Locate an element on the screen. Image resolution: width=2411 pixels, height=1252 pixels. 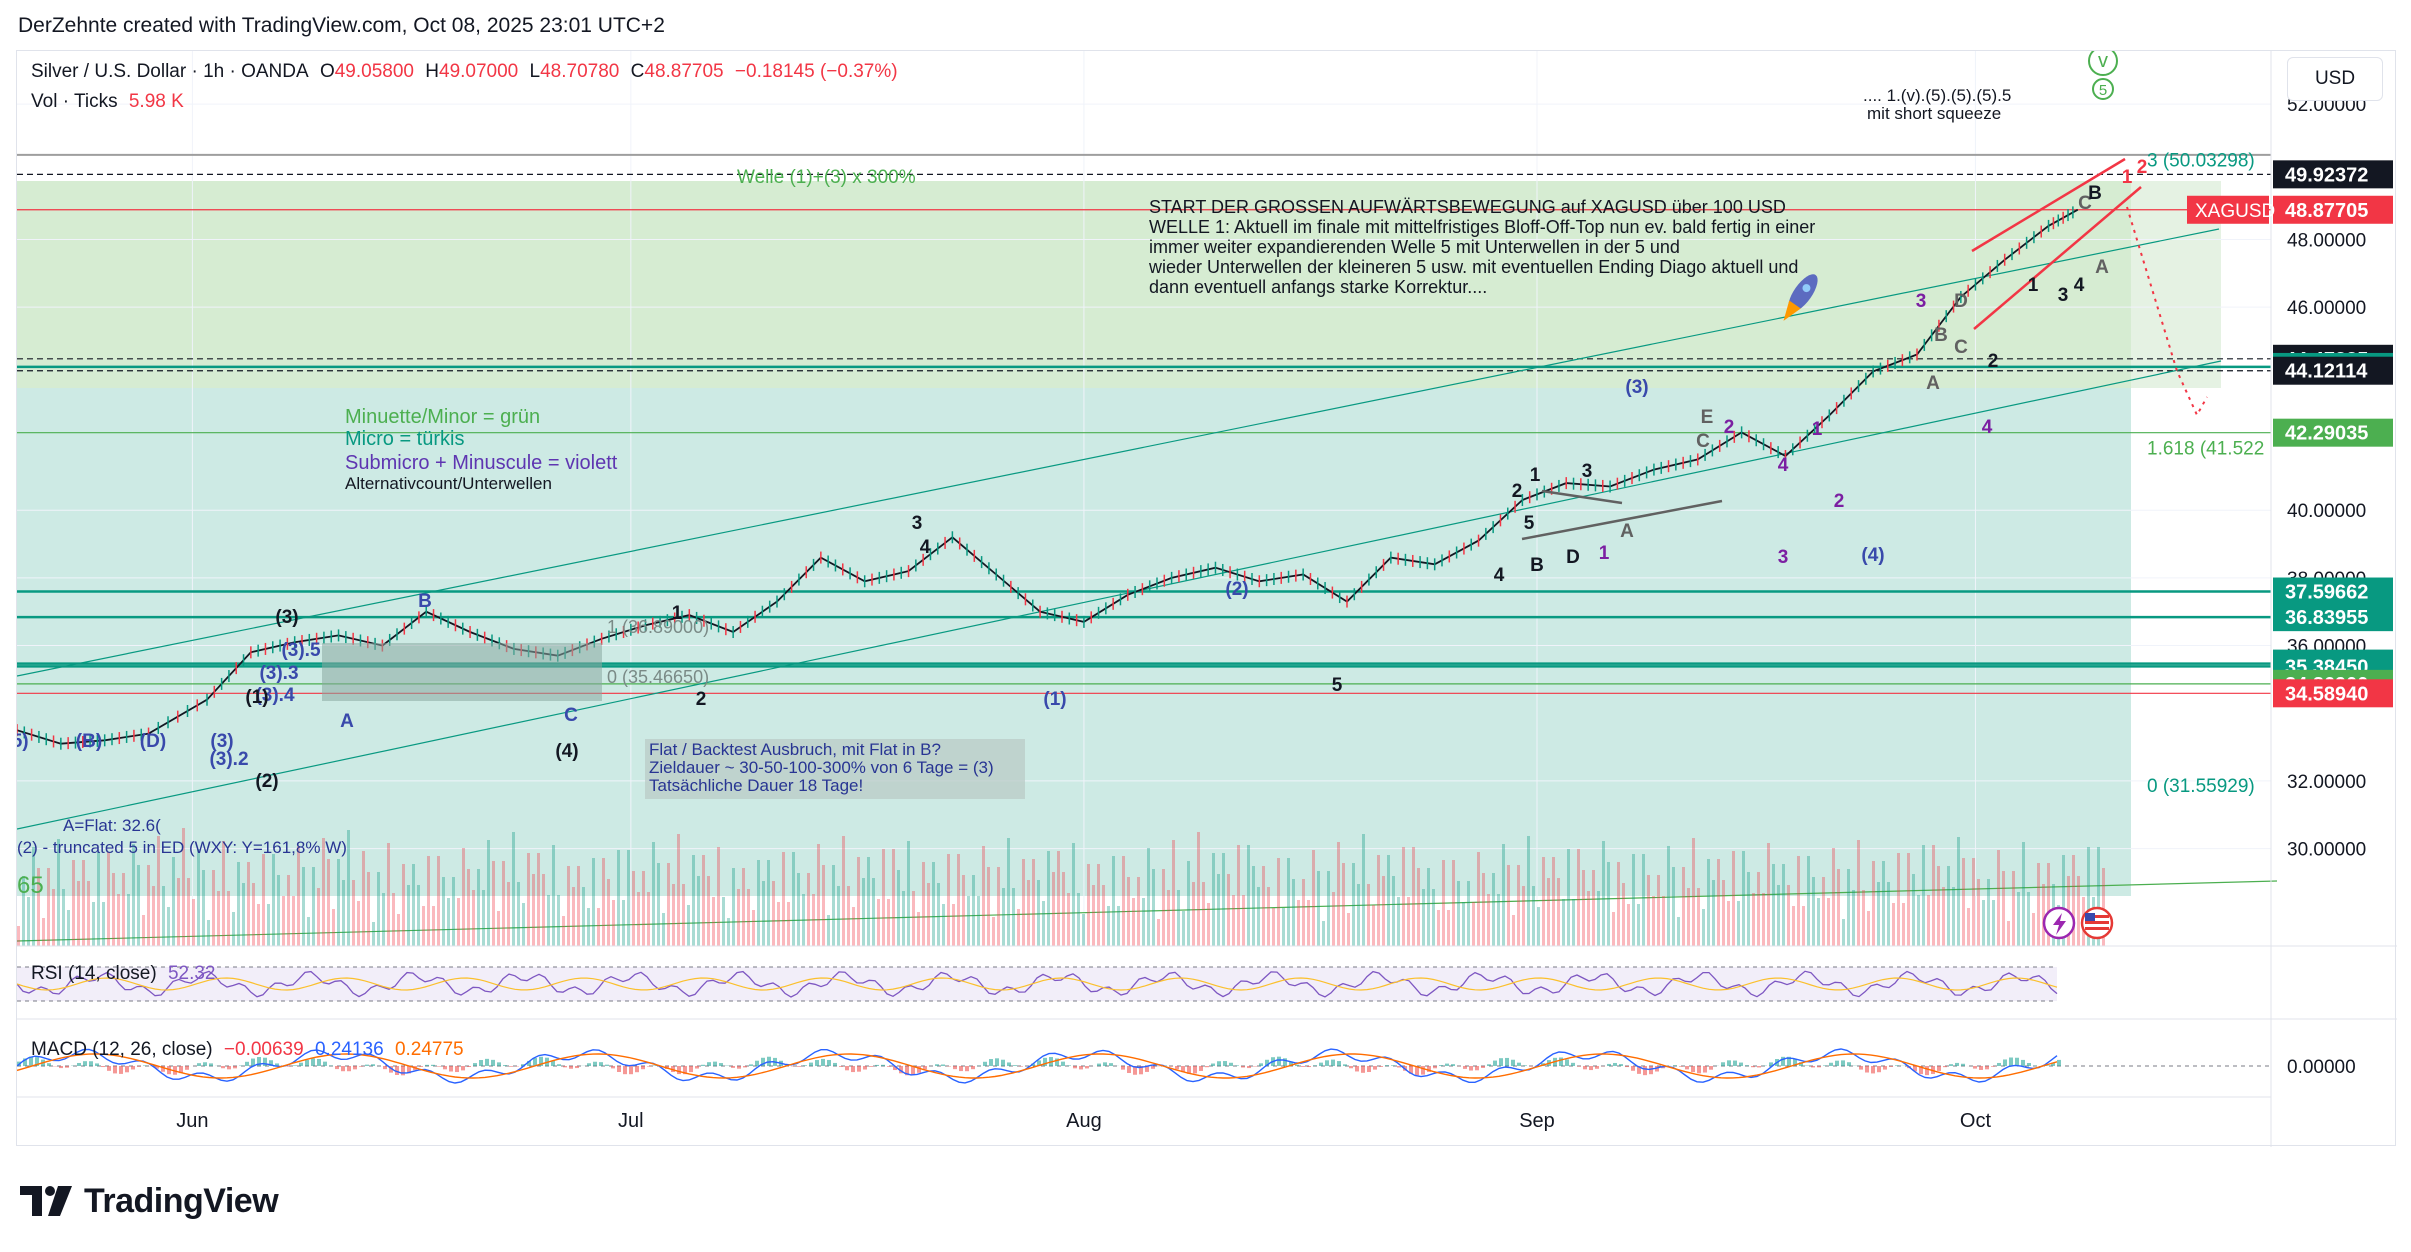
base-trend-line is located at coordinates (1147, 911).